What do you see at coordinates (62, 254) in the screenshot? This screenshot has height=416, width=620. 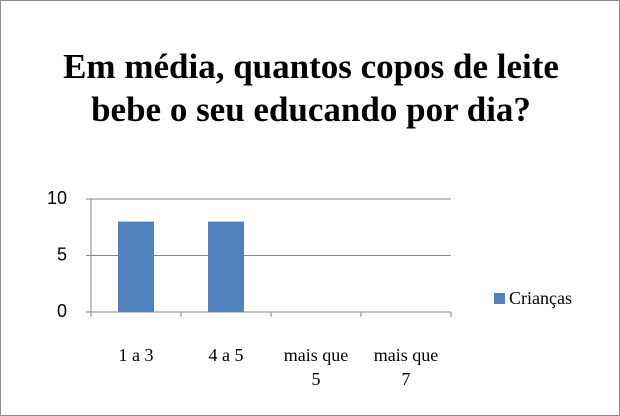 I see `y-tick-label: 5` at bounding box center [62, 254].